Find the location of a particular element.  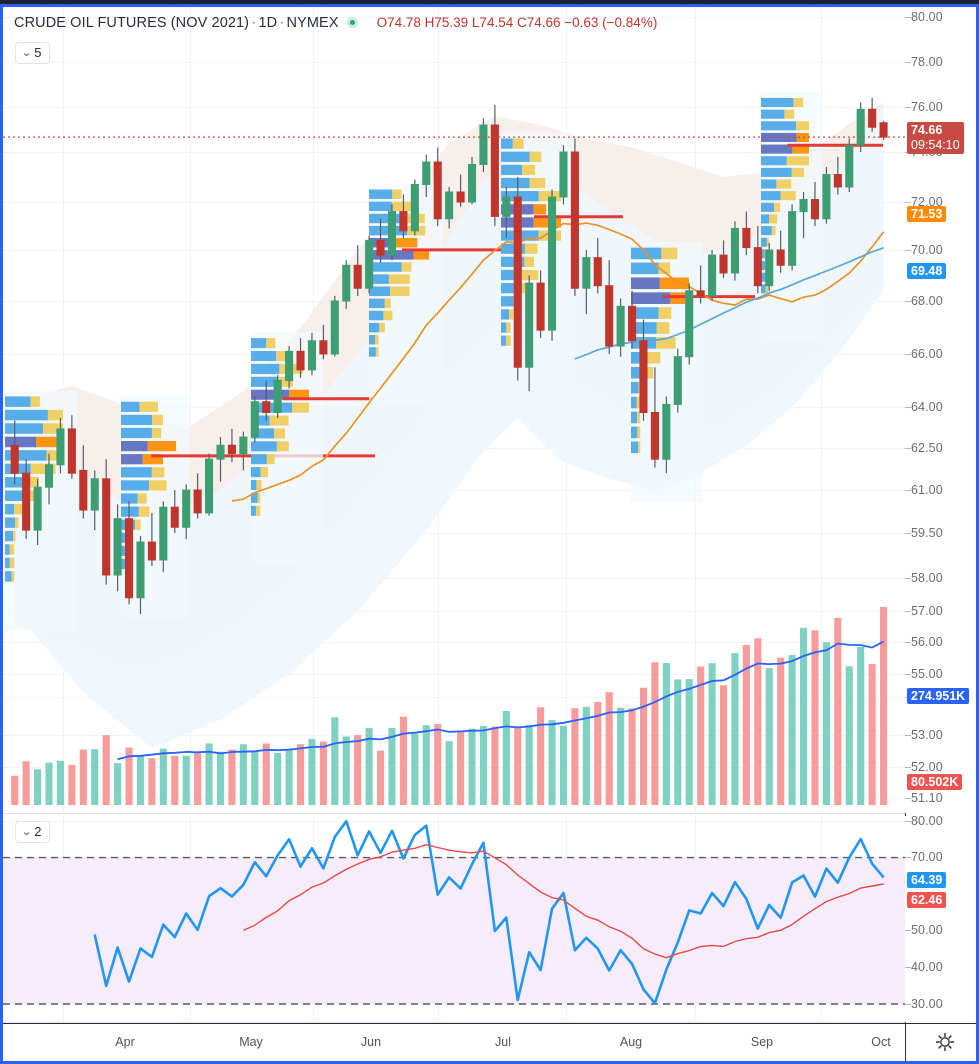

oscillator-collapse-chip: ⌄ 2 is located at coordinates (33, 832).